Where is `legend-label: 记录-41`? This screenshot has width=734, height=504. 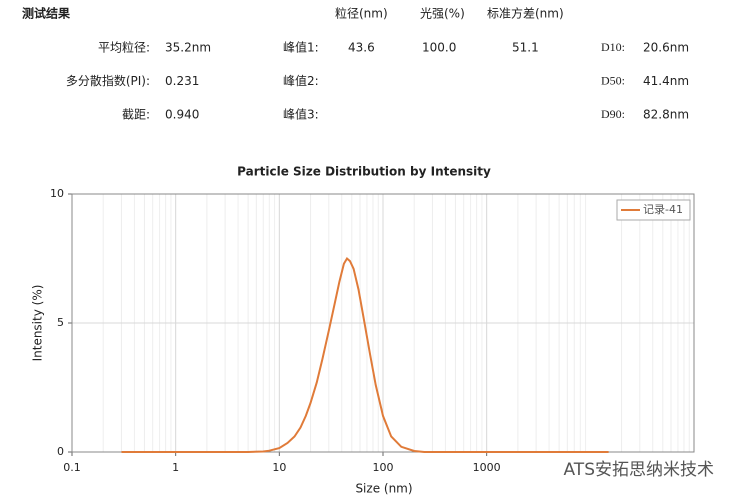
legend-label: 记录-41 is located at coordinates (663, 209).